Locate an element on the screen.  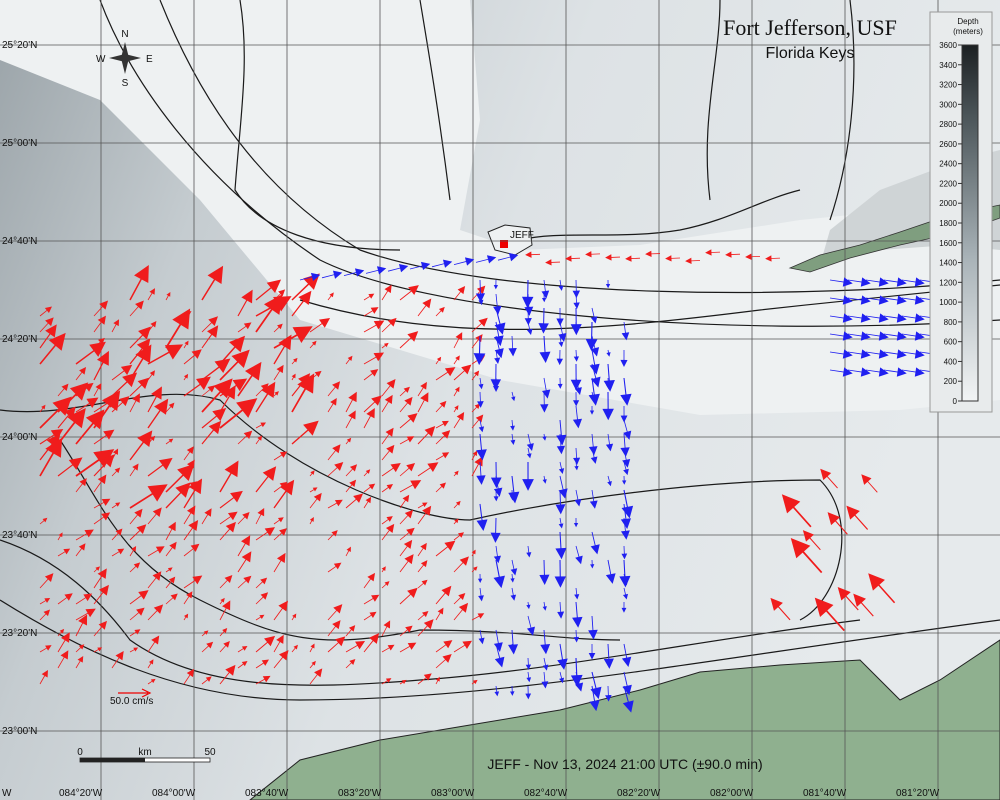
lon-label: 081°20'W is located at coordinates (918, 793).